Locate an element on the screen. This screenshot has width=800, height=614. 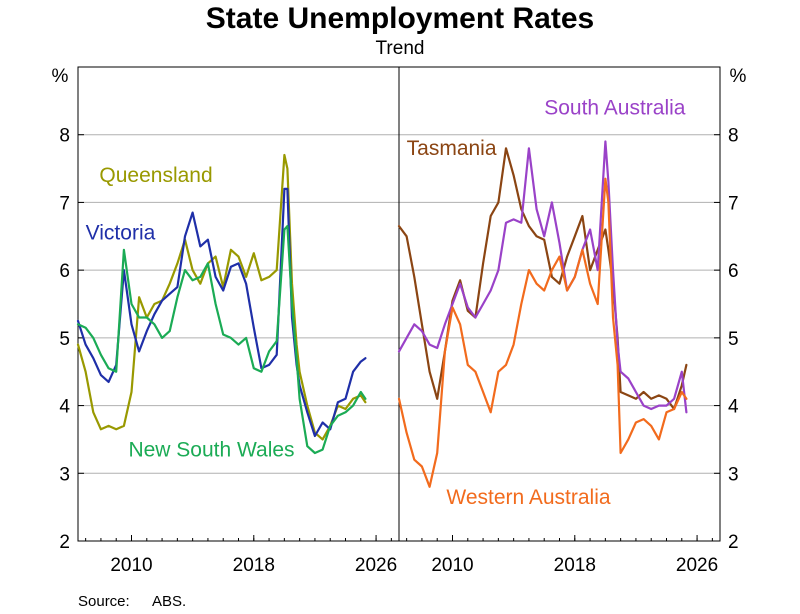
series-label-new-south-wales: New South Wales is located at coordinates (211, 449).